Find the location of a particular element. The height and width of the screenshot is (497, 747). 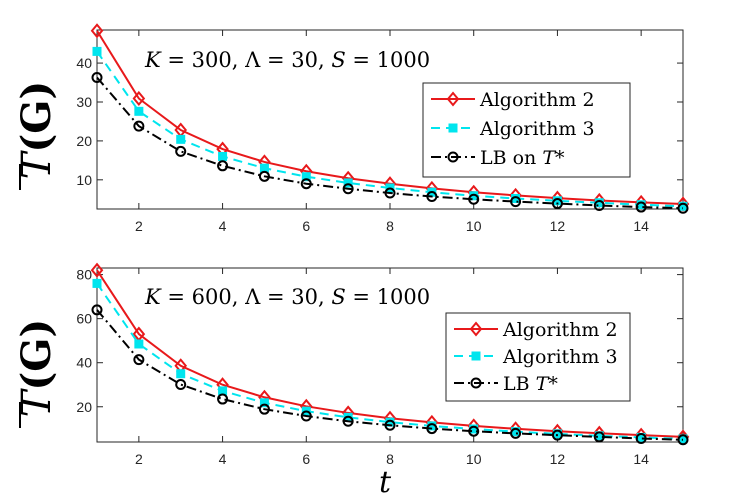

top-x-tick-label: 8 is located at coordinates (390, 226).